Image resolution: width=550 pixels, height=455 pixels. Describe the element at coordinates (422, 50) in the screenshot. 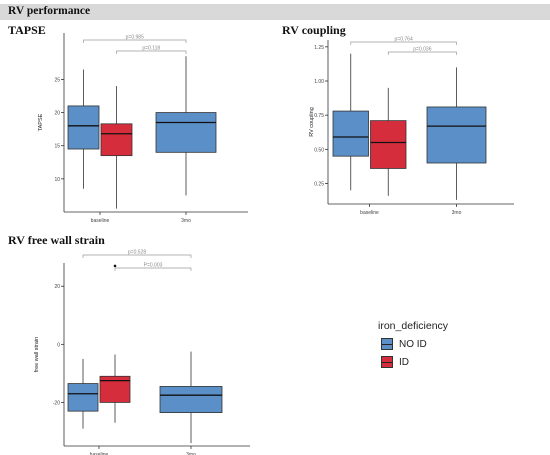

I see `p-value-label: p=0.036` at that location.